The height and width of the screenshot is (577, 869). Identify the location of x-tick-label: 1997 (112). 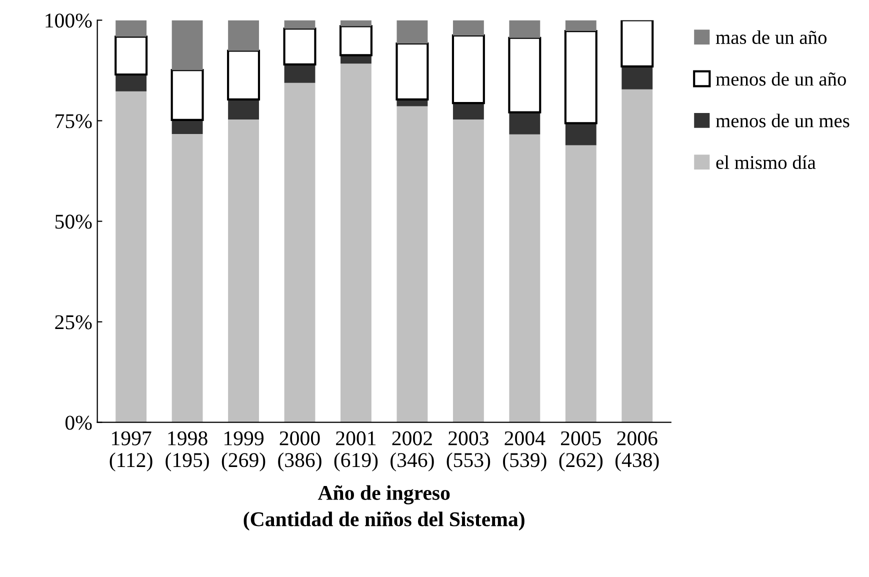
(131, 451).